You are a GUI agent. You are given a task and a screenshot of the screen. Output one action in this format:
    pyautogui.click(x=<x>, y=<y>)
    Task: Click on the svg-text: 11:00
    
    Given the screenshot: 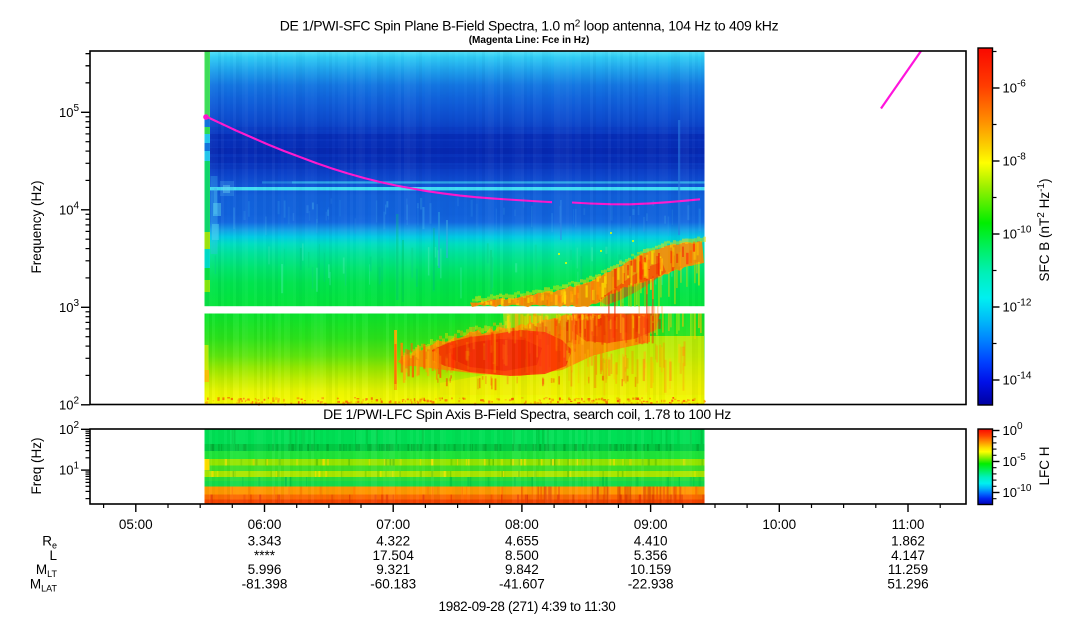 What is the action you would take?
    pyautogui.click(x=908, y=524)
    